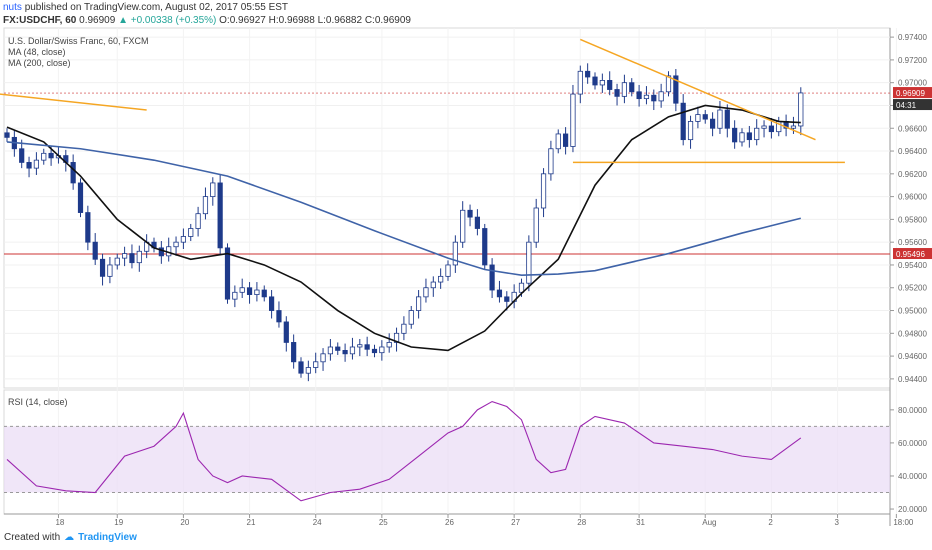 The width and height of the screenshot is (932, 550). I want to click on rsi-legend: RSI (14, close), so click(38, 402).